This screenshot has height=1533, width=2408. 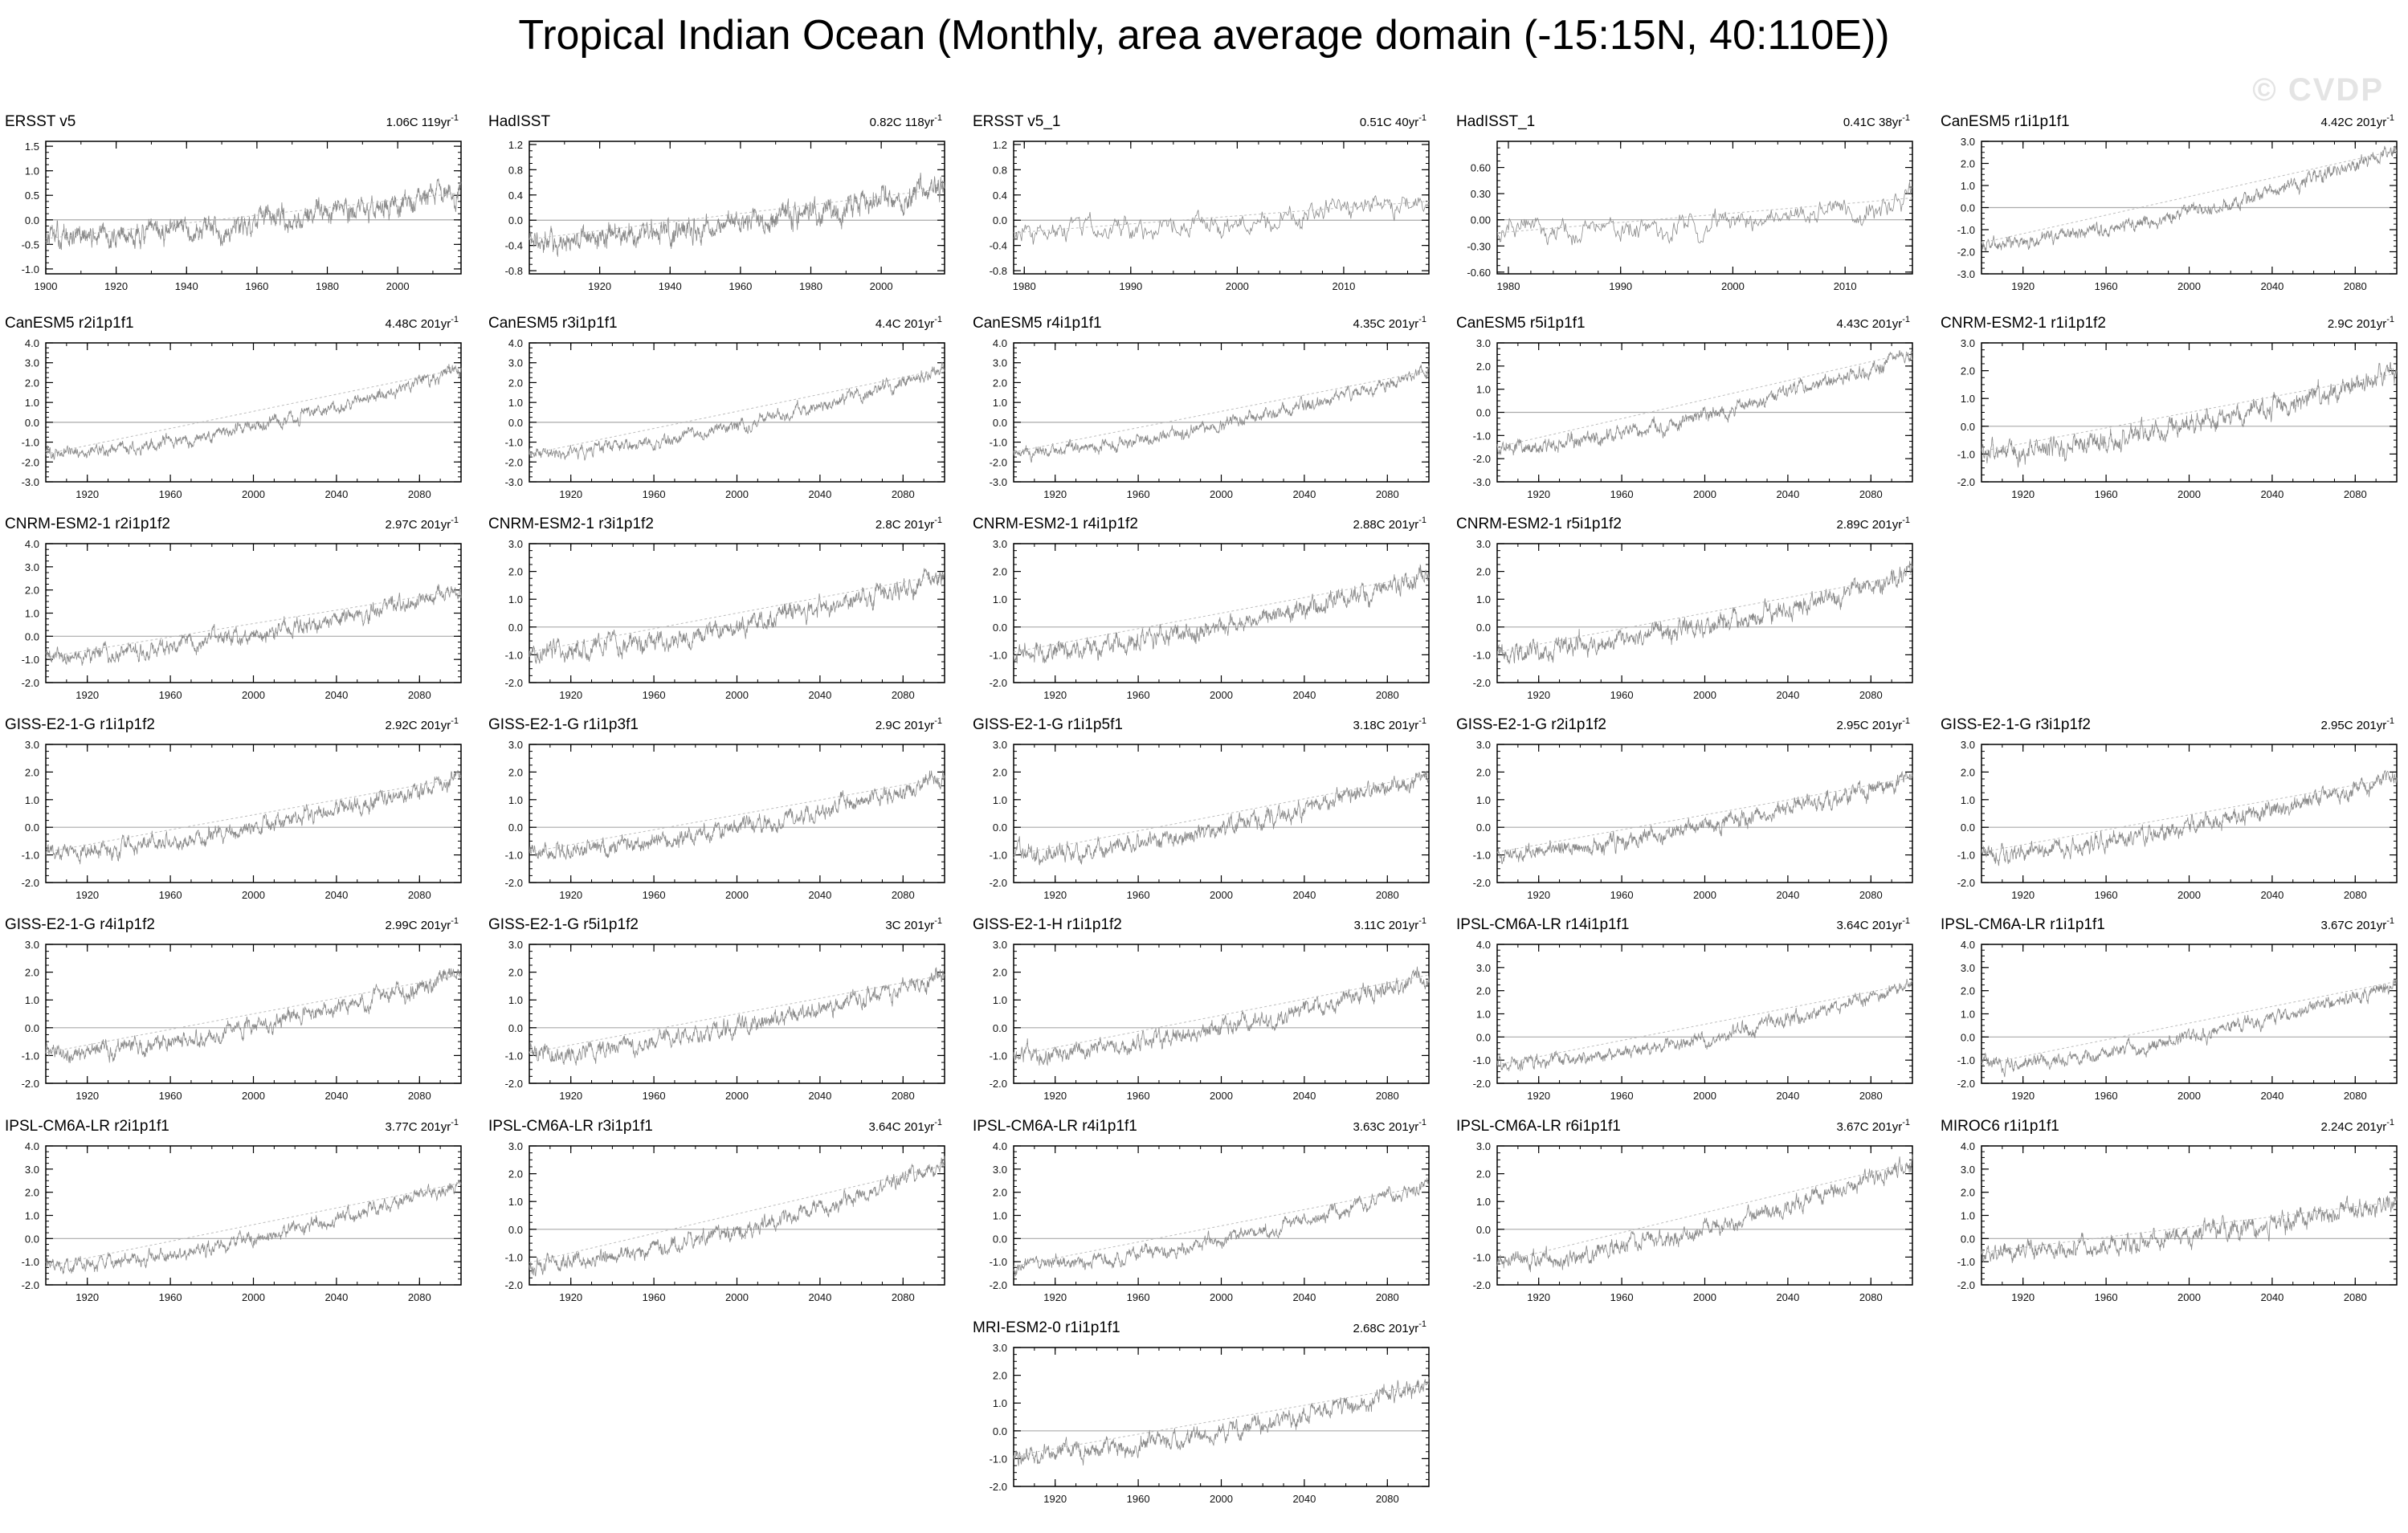 I want to click on panel-trend-label: 2.8C 201yr-1, so click(x=908, y=524).